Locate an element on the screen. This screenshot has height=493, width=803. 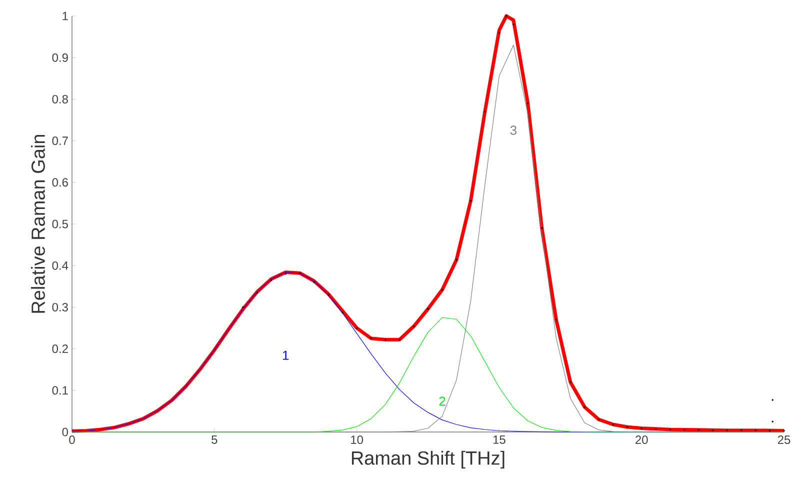
y-tick-label: 0.3 is located at coordinates (60, 307).